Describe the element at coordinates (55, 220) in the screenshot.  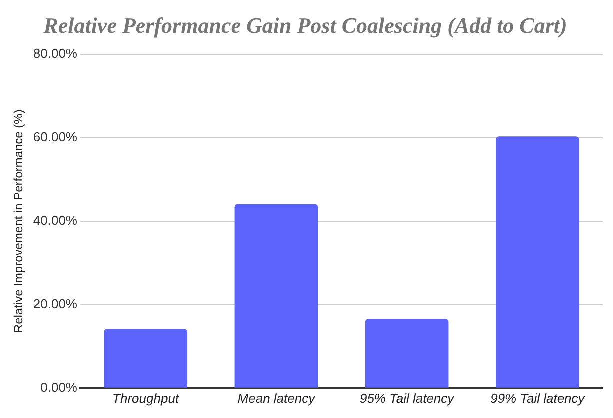
I see `y-tick-label: 40.00%` at that location.